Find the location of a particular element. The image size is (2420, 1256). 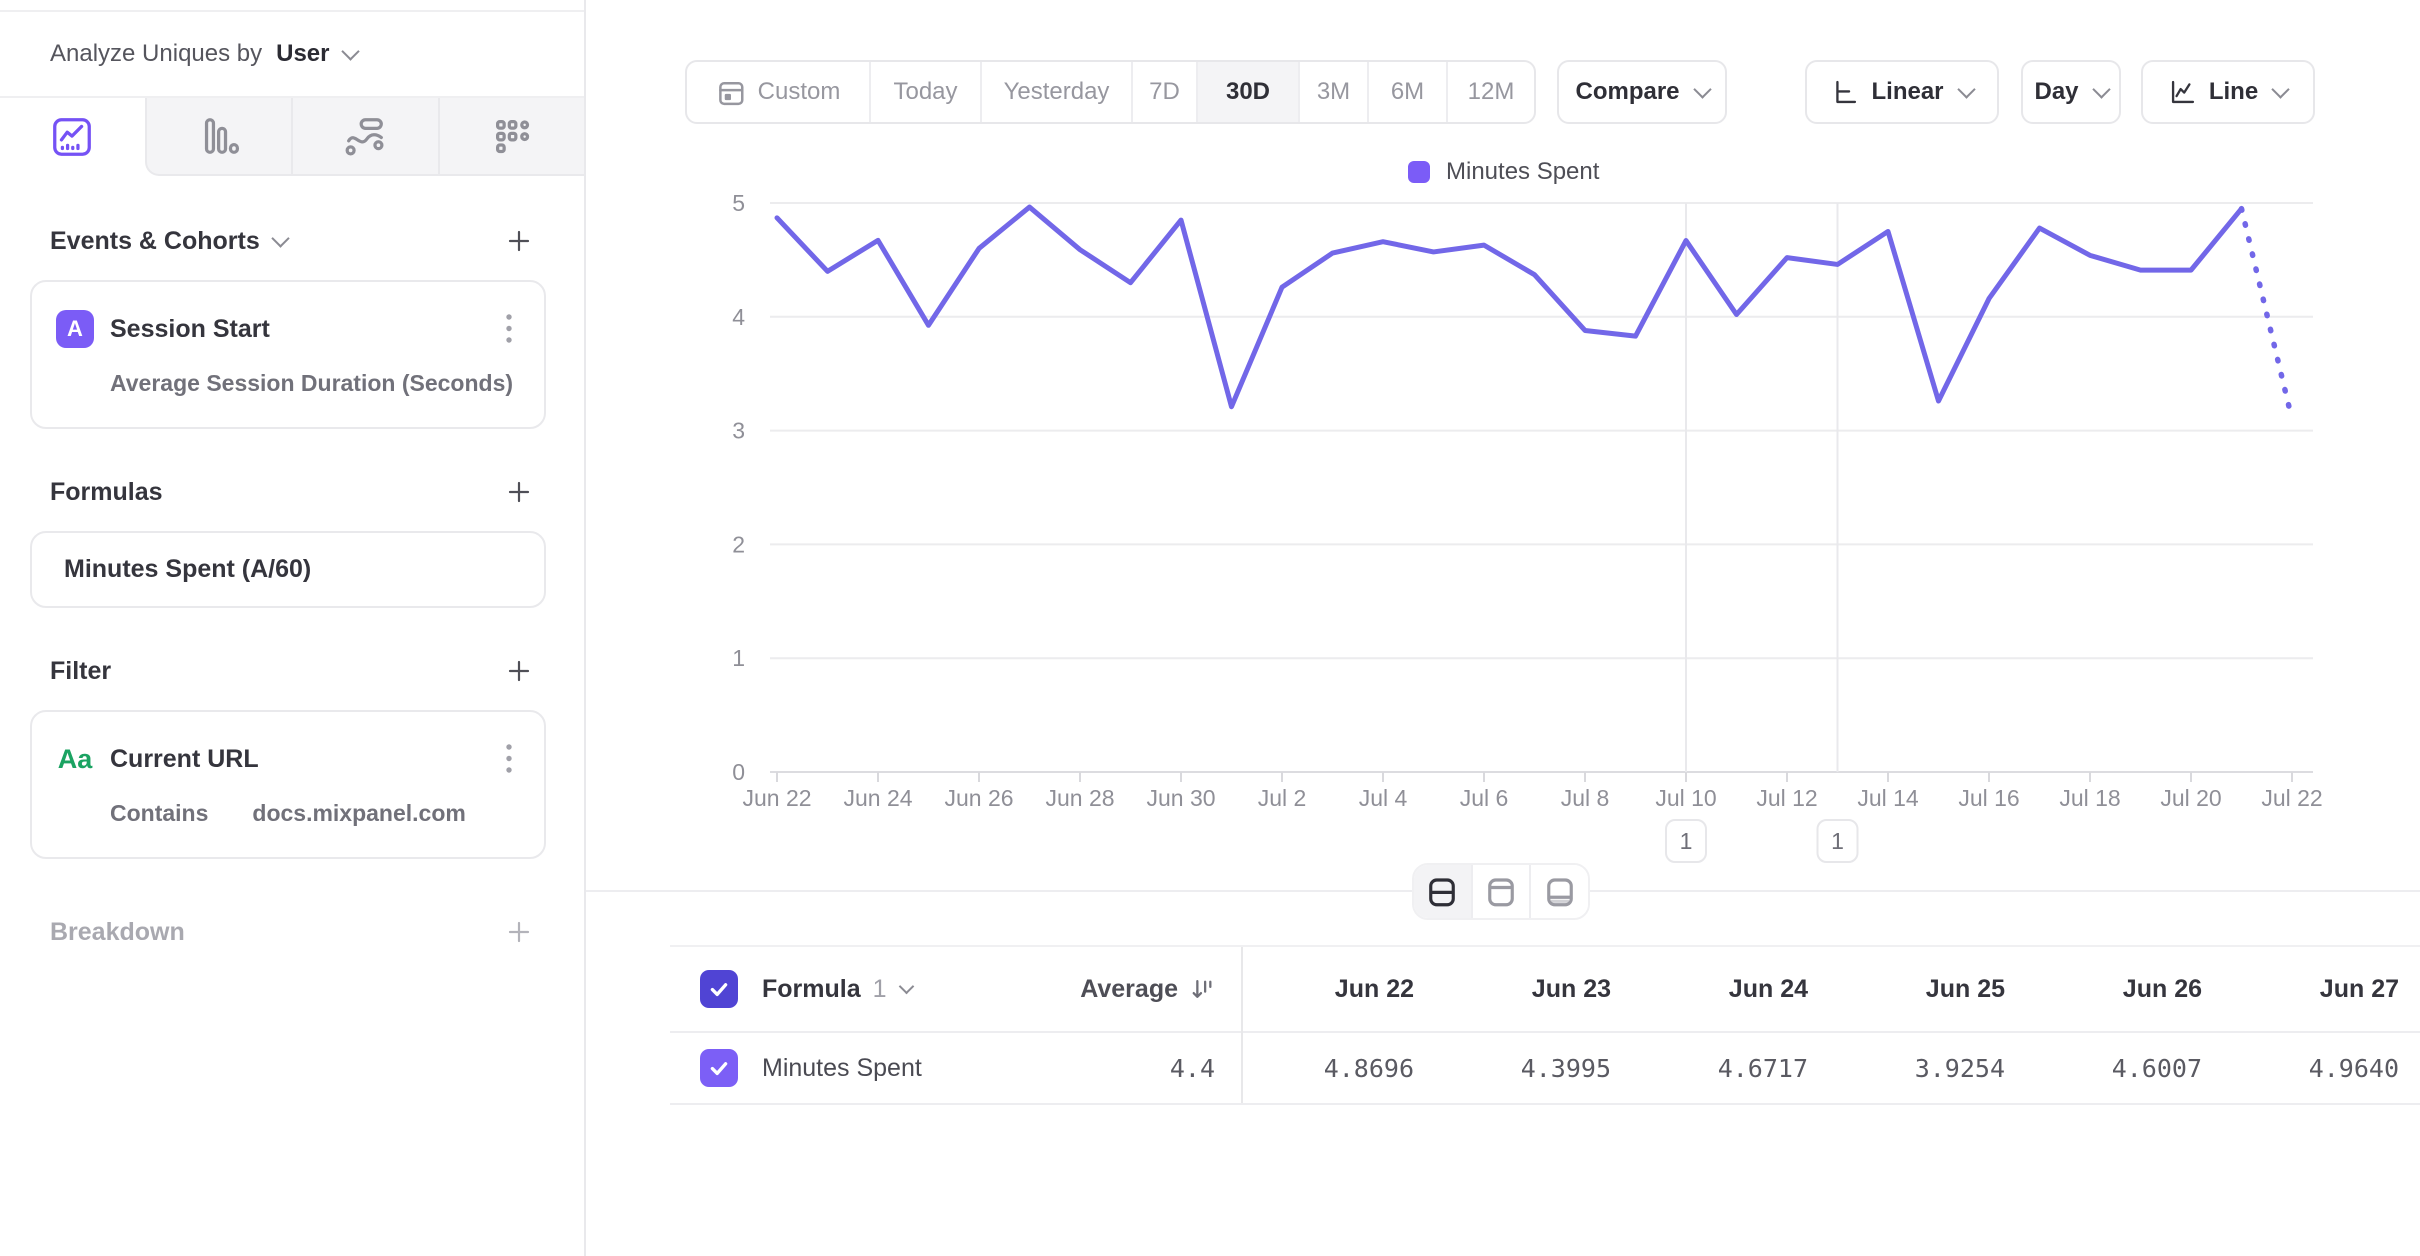

range-custom: Custom is located at coordinates (779, 92).